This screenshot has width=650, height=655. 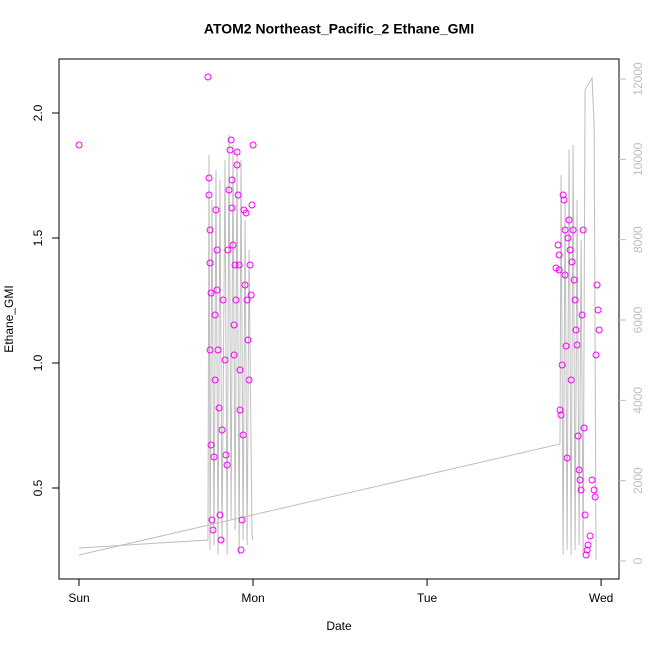 I want to click on chart-title: ATOM2 Northeast_Pacific_2 Ethane_GMI, so click(x=339, y=29).